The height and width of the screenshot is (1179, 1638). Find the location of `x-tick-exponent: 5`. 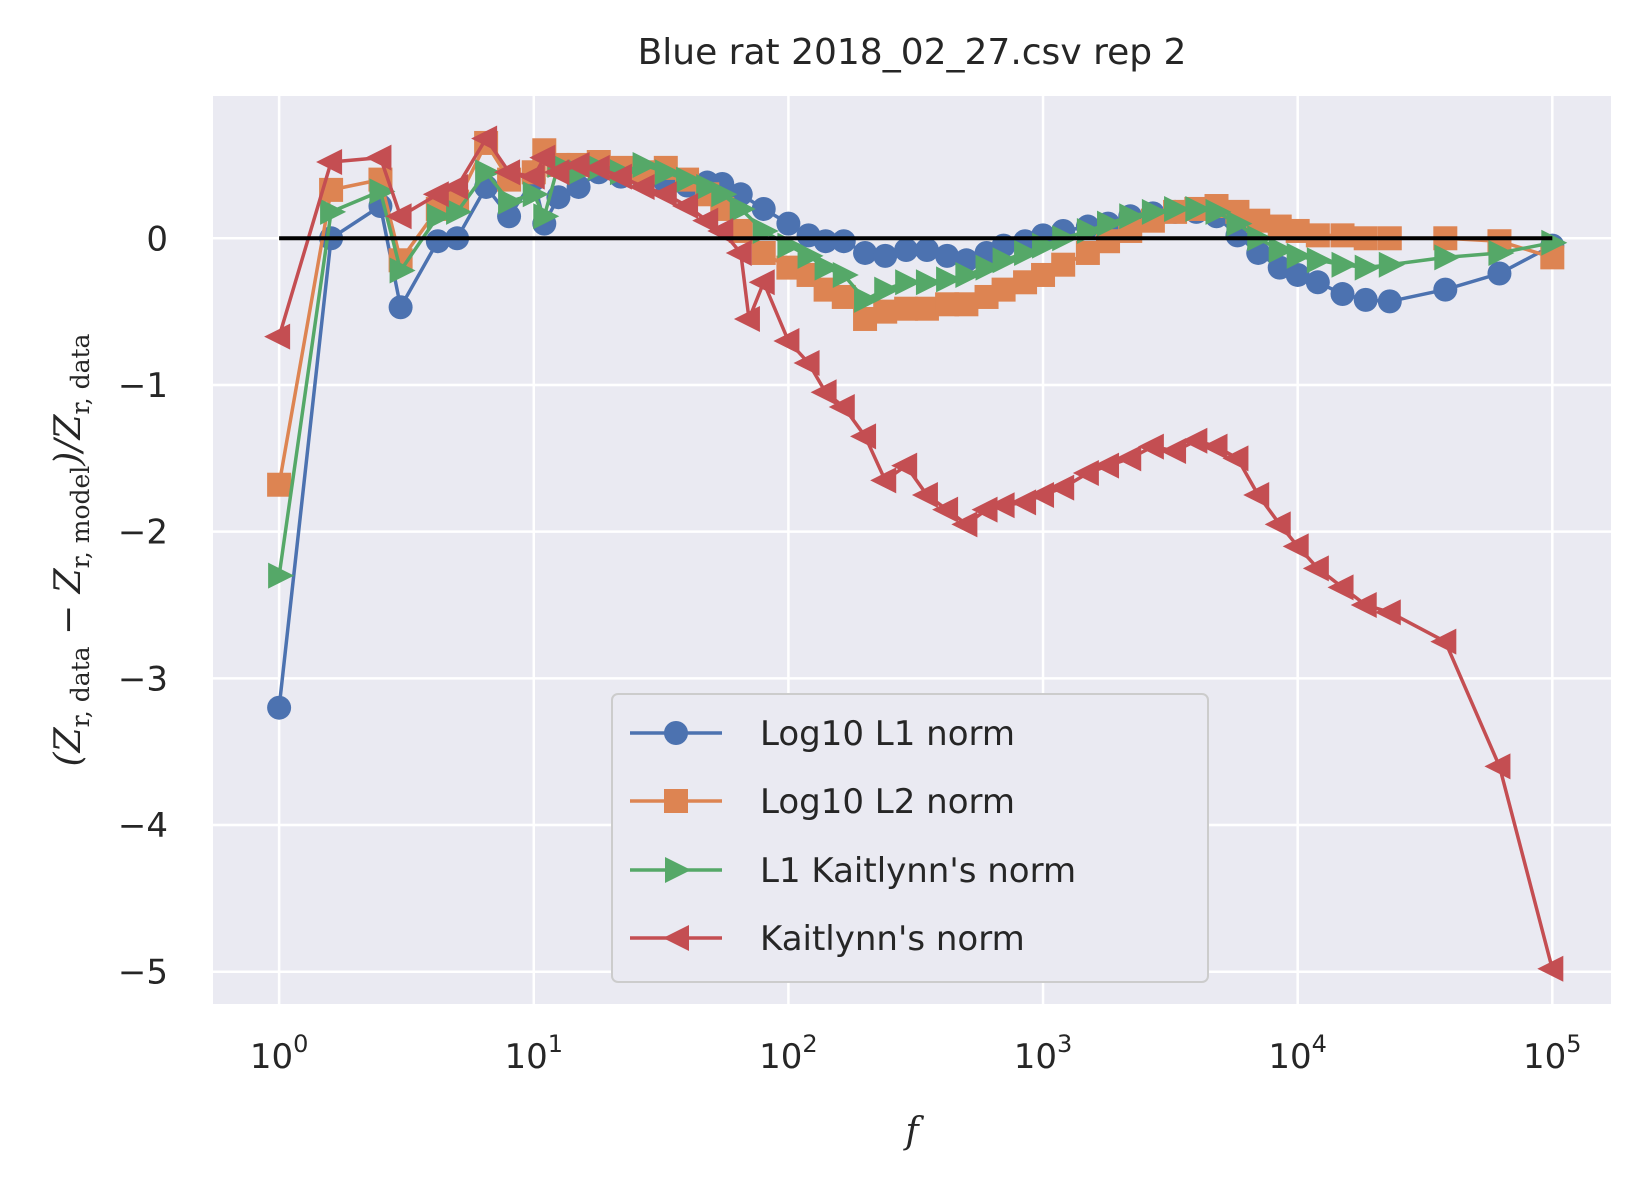

x-tick-exponent: 5 is located at coordinates (1573, 1044).